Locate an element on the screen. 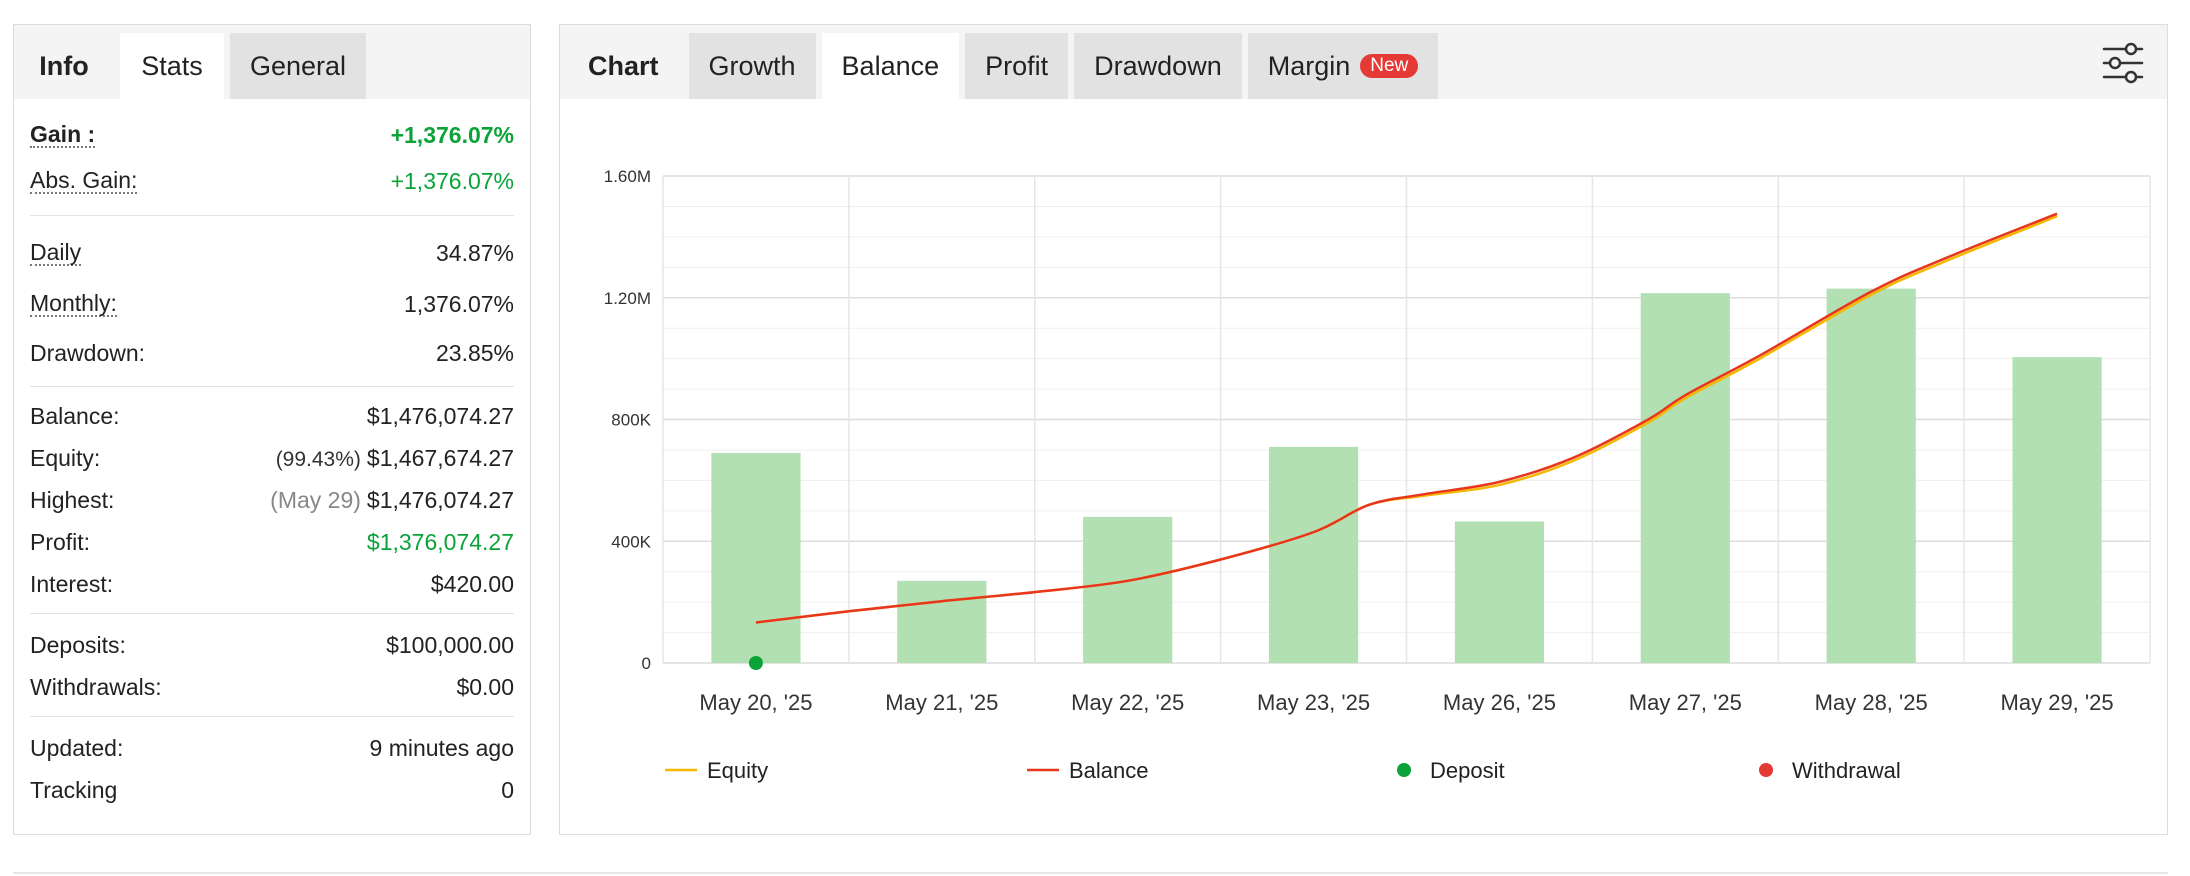 This screenshot has height=876, width=2190. legend-deposit-swatch is located at coordinates (1404, 770).